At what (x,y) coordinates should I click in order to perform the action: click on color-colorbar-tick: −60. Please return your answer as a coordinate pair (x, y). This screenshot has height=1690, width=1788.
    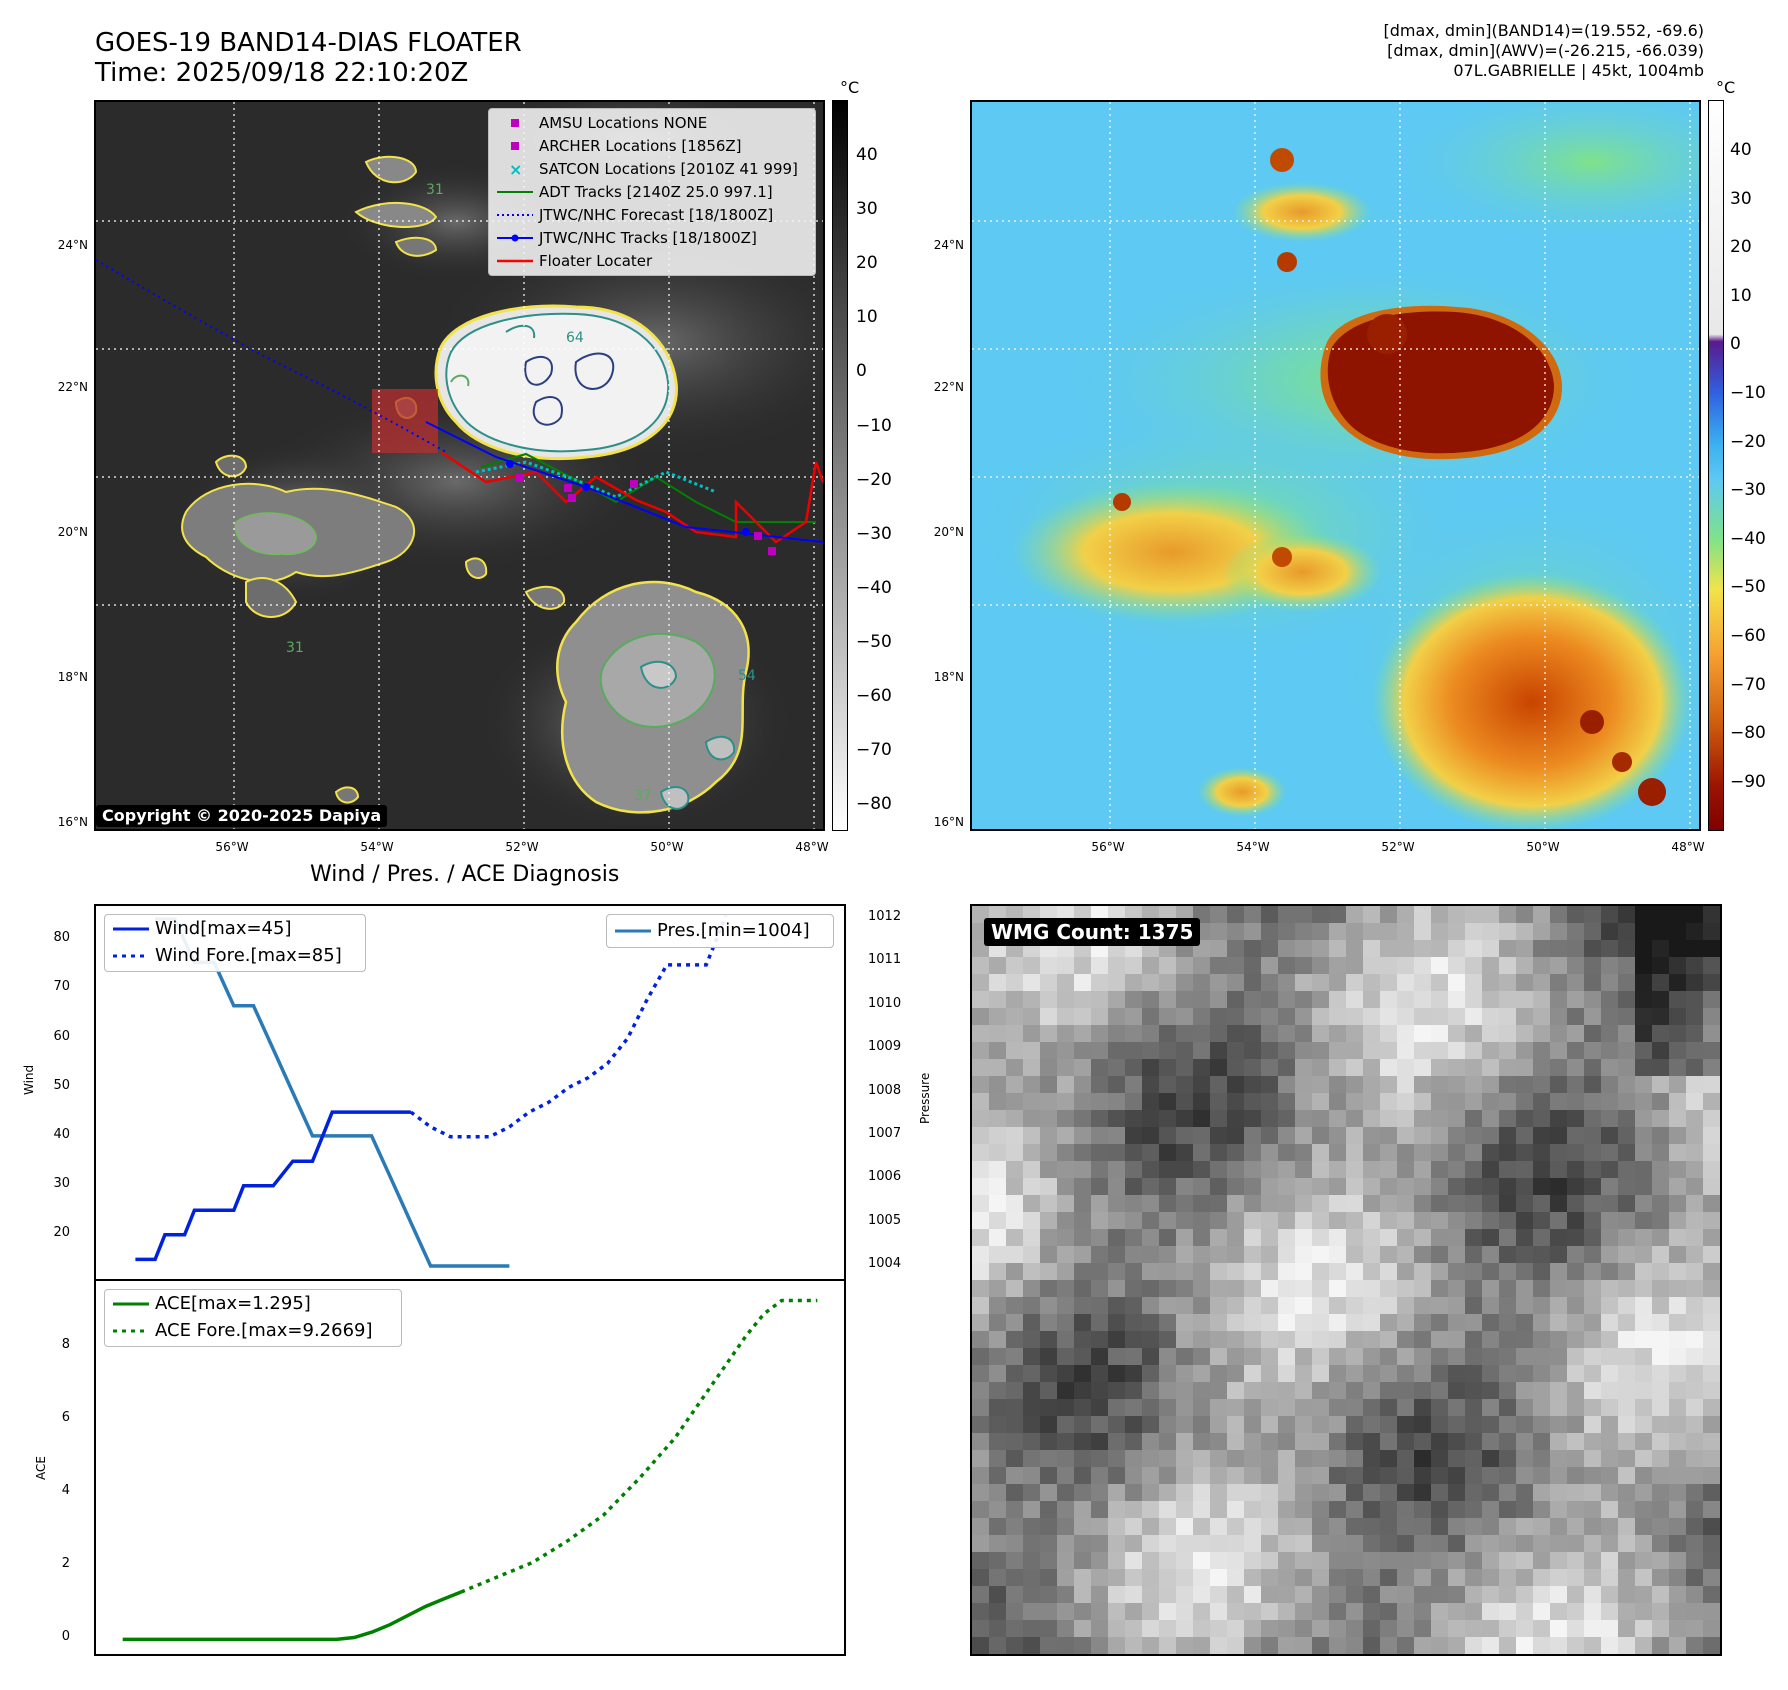
    Looking at the image, I should click on (1748, 636).